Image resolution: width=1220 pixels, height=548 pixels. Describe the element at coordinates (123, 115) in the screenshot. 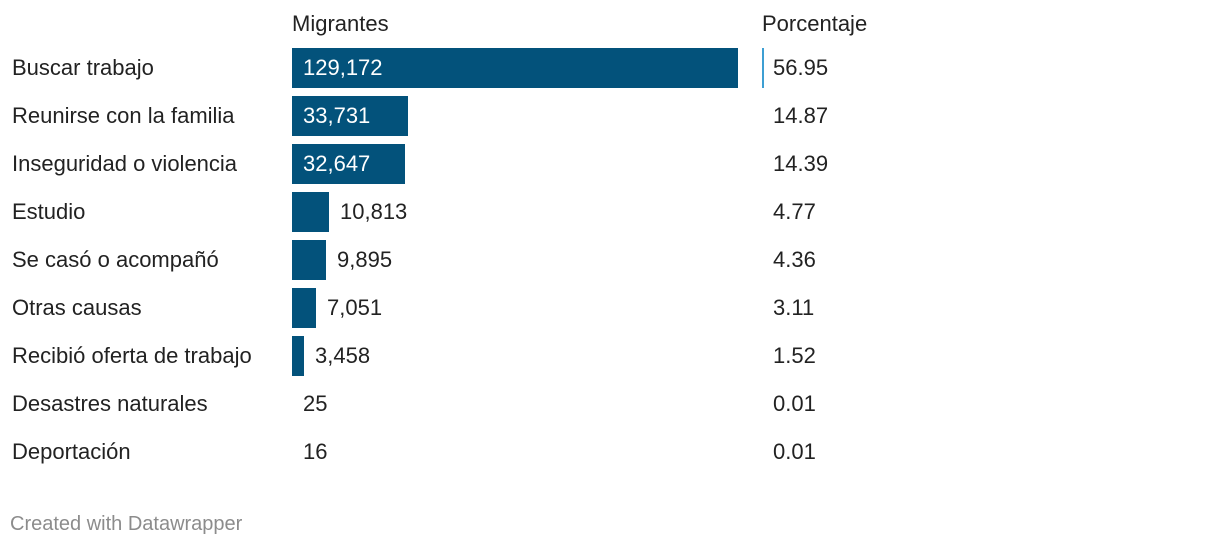

I see `category-label: Reunirse con la familia` at that location.